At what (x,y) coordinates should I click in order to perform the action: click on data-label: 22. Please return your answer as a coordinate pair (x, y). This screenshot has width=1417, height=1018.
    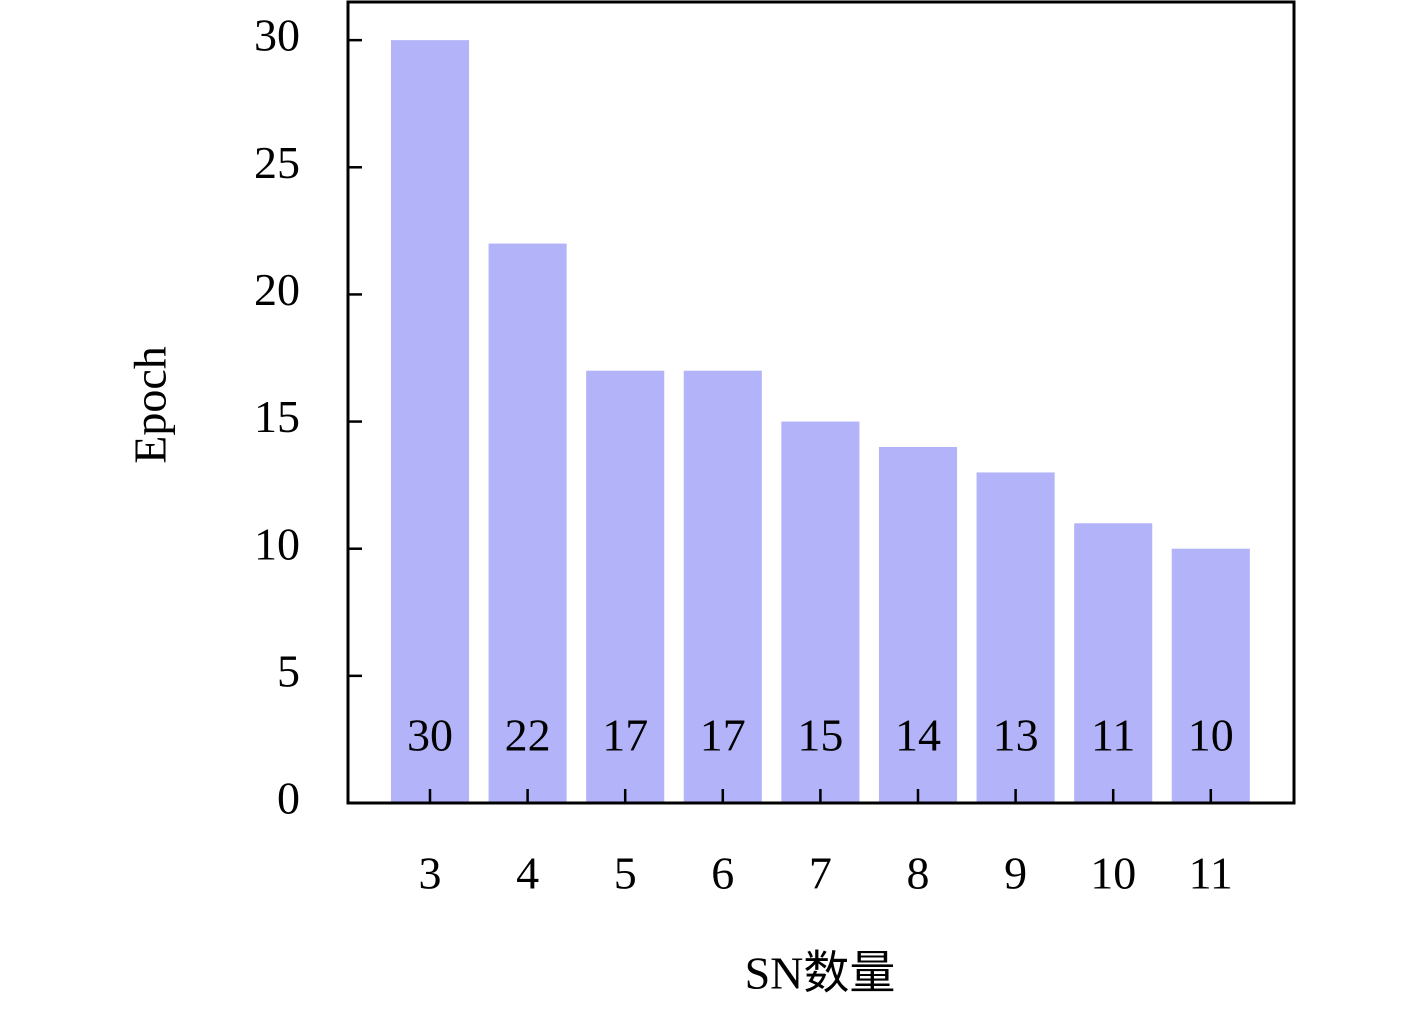
    Looking at the image, I should click on (528, 735).